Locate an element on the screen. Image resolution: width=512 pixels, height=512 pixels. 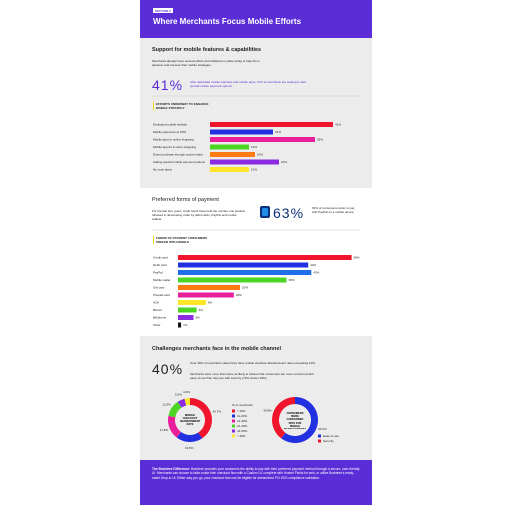
bar-label: Mobile app for online shopping is located at coordinates (173, 139).